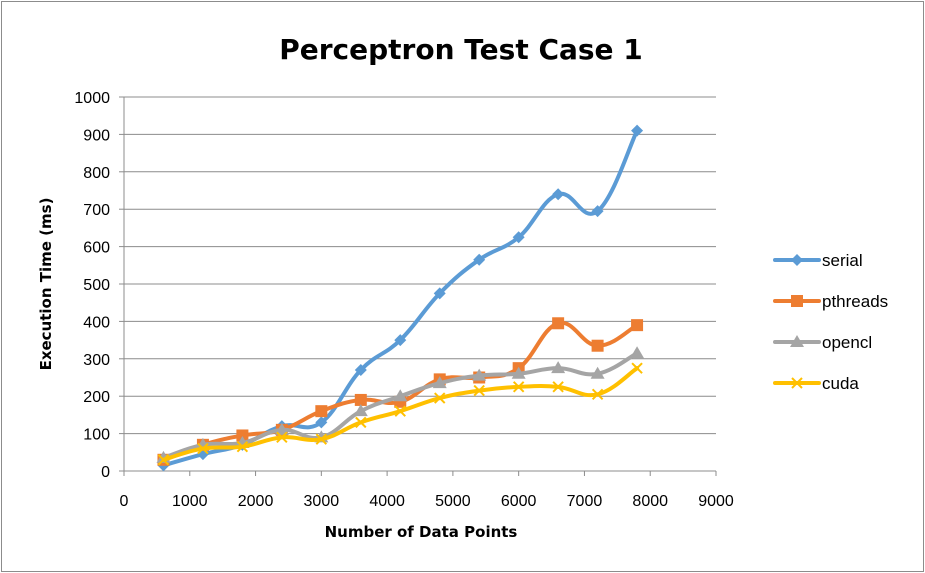  Describe the element at coordinates (816, 383) in the screenshot. I see `legend-item-cuda: cuda` at that location.